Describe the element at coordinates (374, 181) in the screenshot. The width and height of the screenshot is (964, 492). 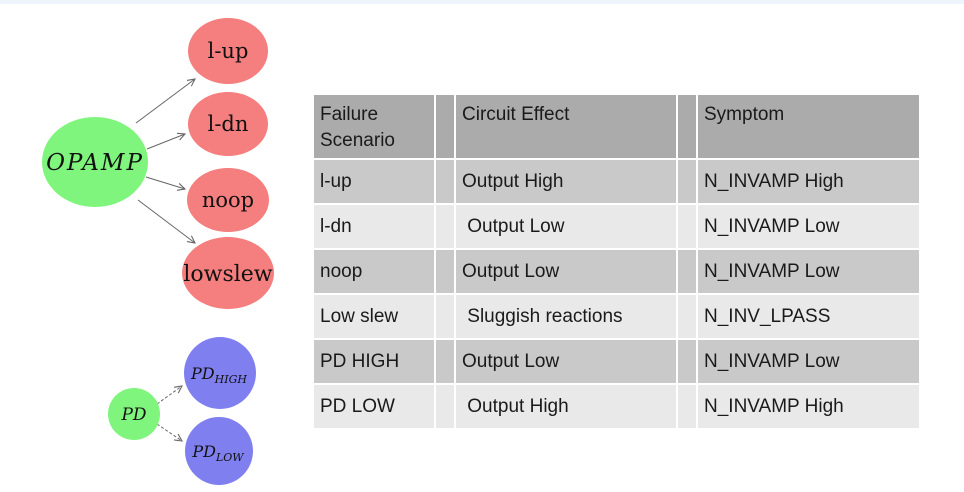
I see `cell-scenario: l-up` at that location.